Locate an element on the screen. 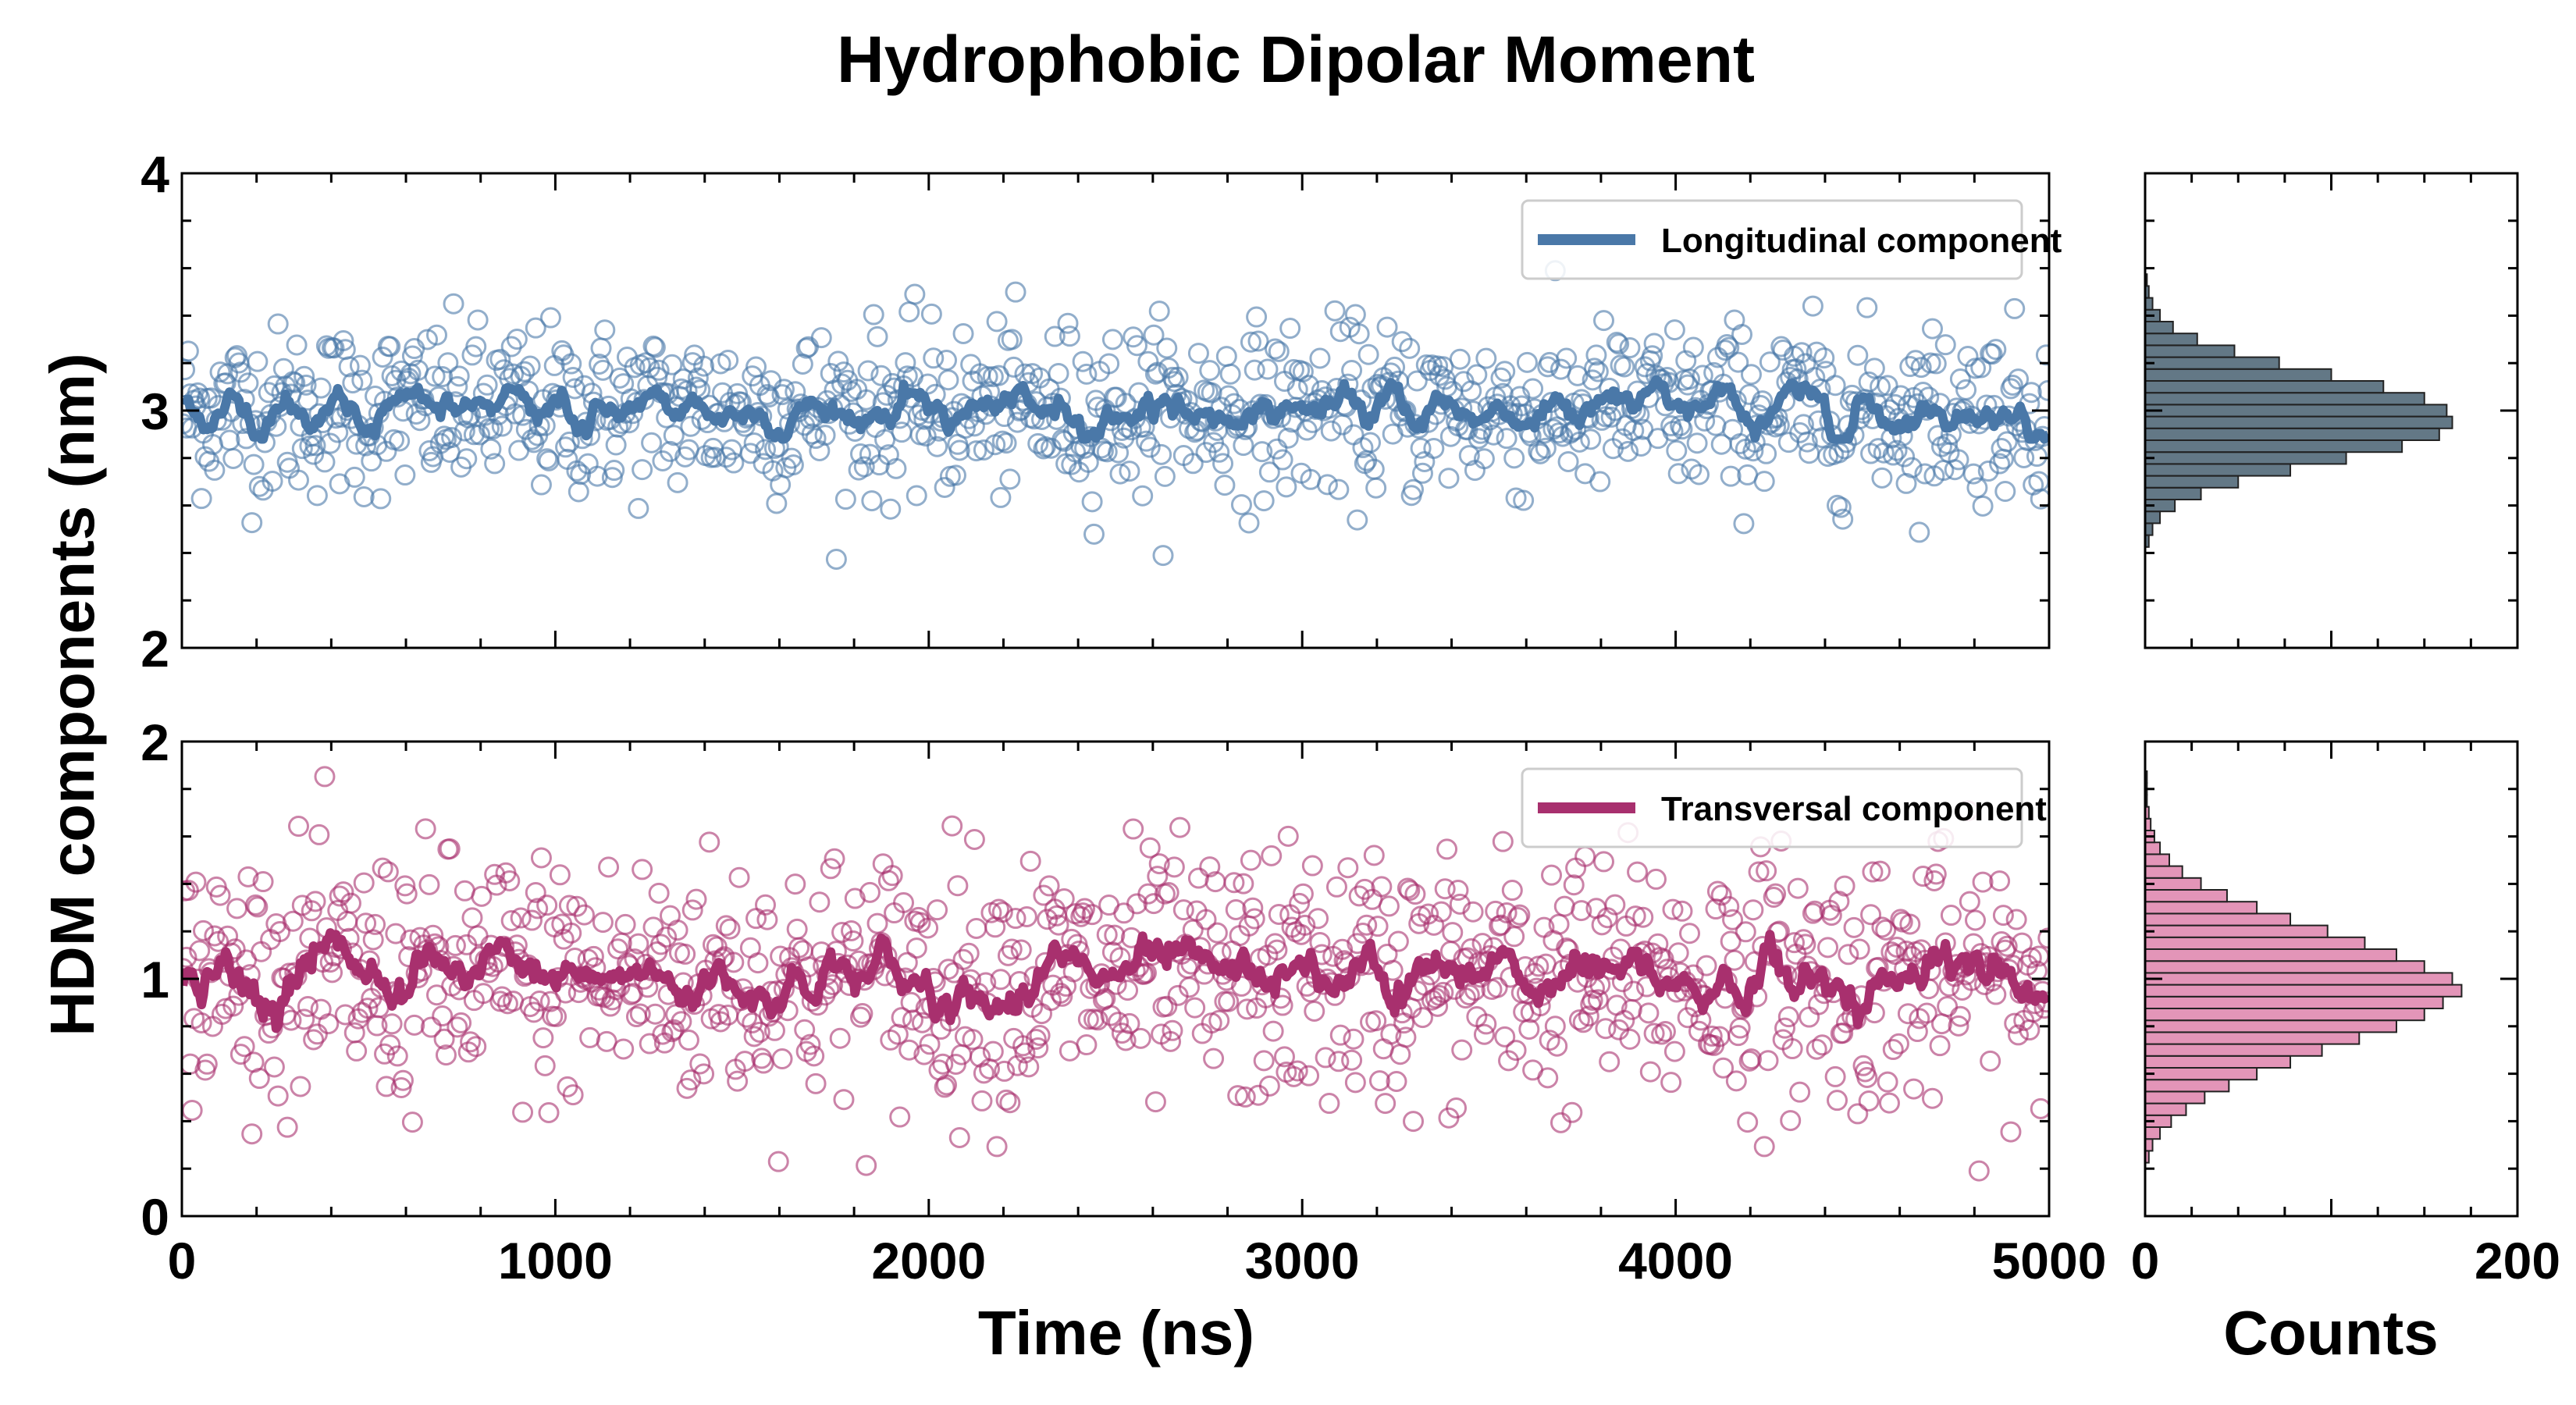  longitudinal-hist-bar is located at coordinates (2192, 482).